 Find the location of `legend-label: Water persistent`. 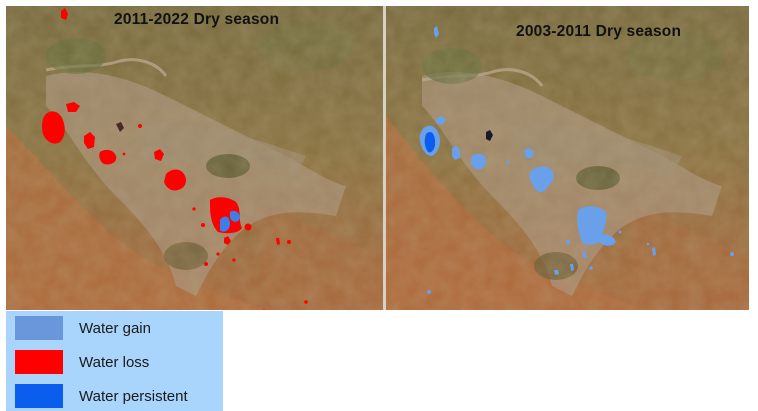

legend-label: Water persistent is located at coordinates (133, 396).